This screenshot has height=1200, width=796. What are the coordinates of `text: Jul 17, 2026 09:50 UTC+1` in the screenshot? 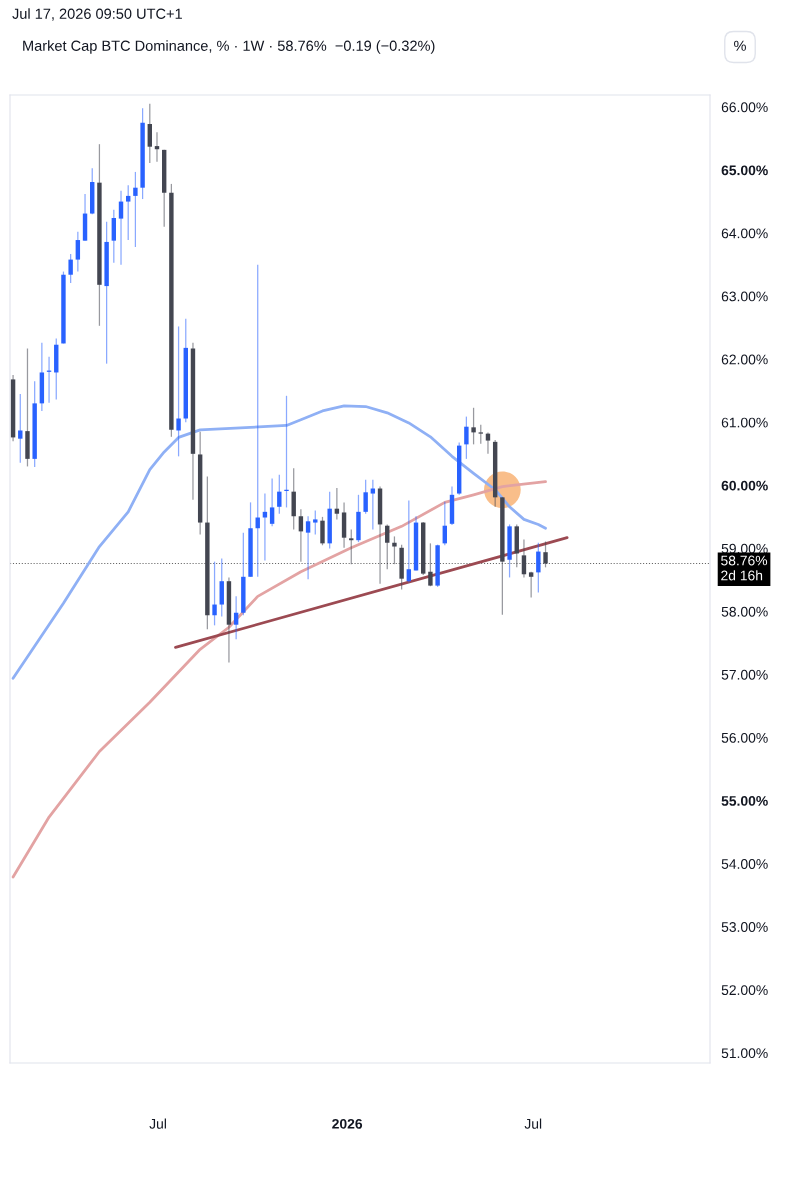 It's located at (97, 14).